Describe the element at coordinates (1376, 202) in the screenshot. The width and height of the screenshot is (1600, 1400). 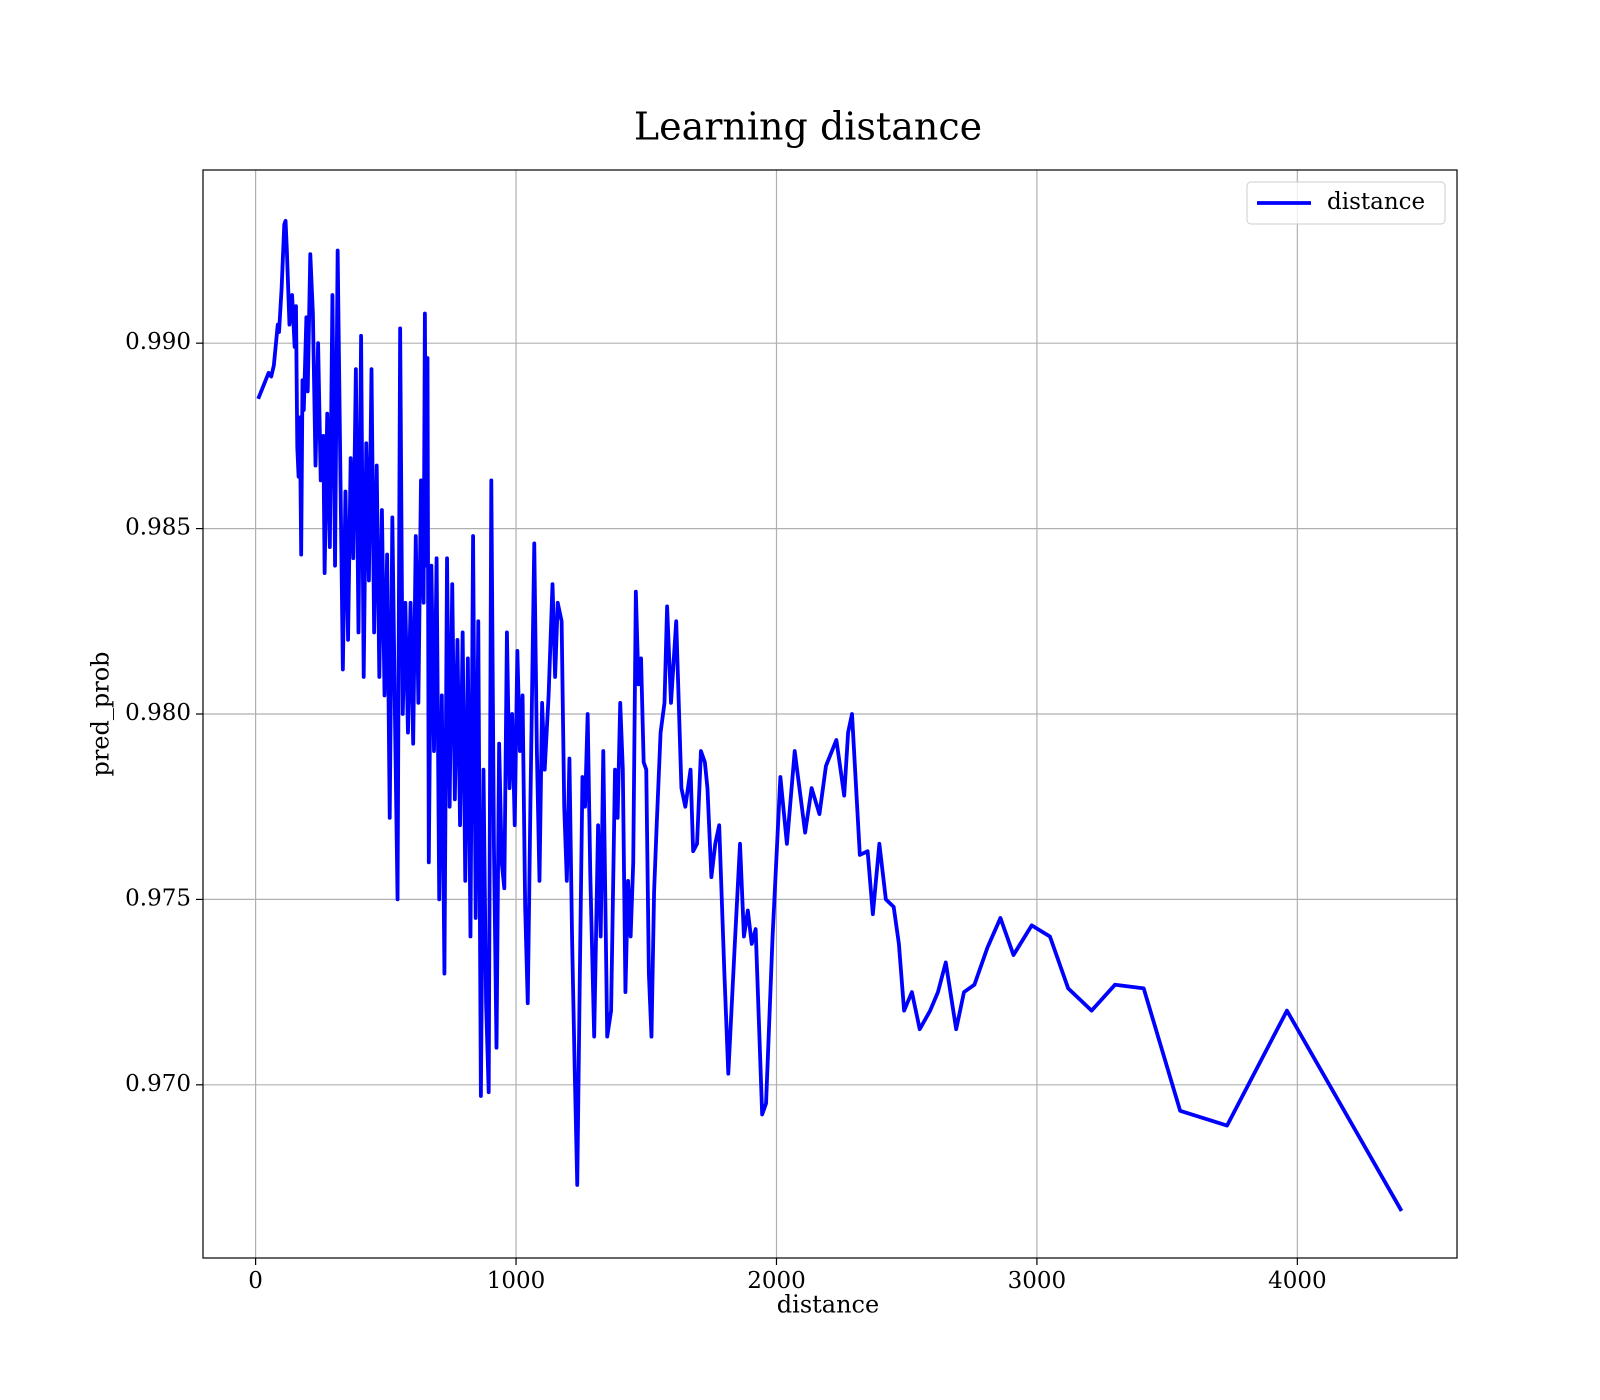
I see `legend-label: distance` at that location.